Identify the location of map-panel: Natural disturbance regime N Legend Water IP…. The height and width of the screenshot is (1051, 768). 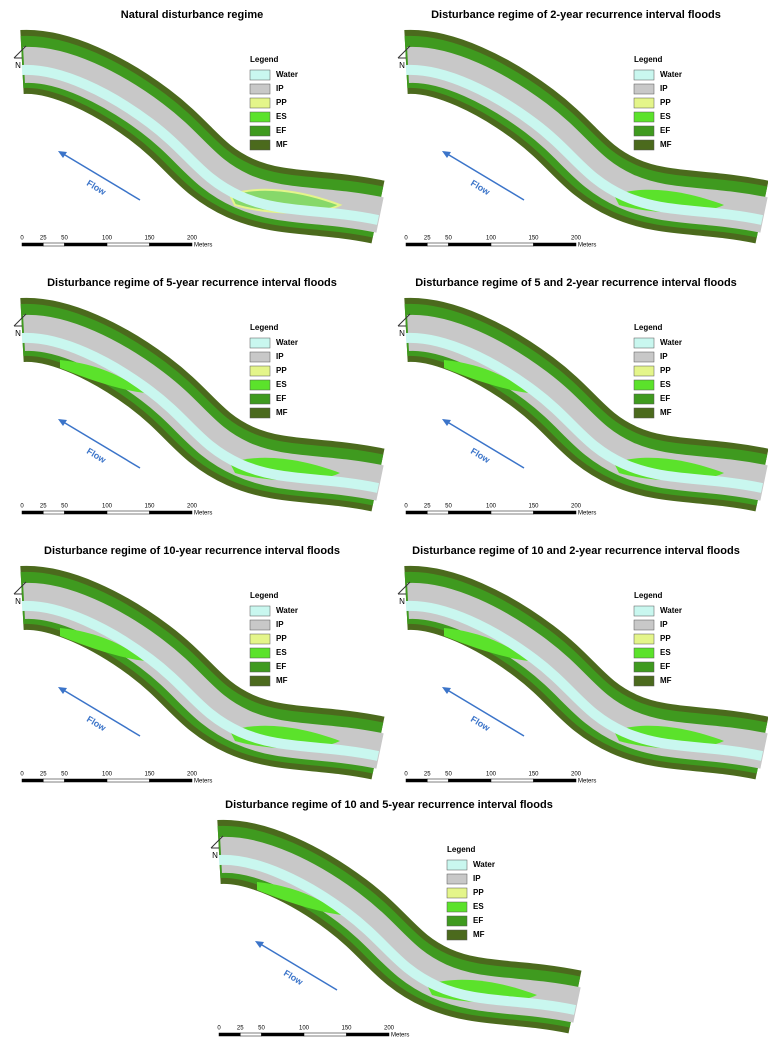
(199, 129).